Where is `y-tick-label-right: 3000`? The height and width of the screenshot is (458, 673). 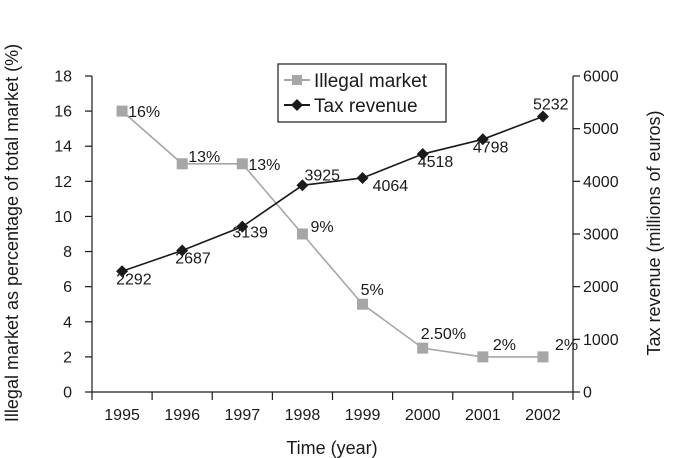
y-tick-label-right: 3000 is located at coordinates (601, 235).